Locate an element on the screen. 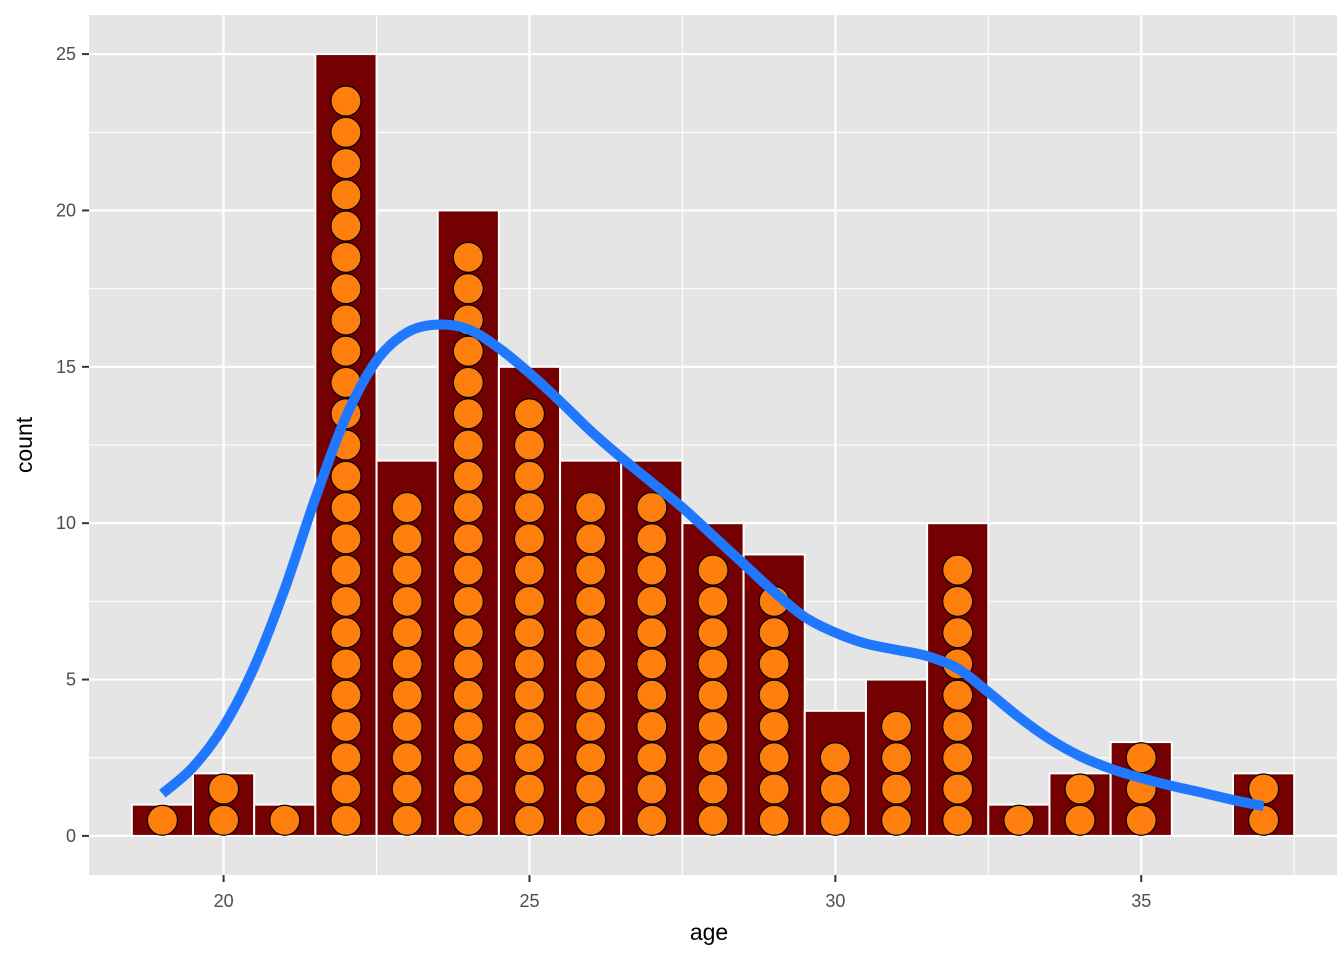  x-tick-label: 25 is located at coordinates (529, 901).